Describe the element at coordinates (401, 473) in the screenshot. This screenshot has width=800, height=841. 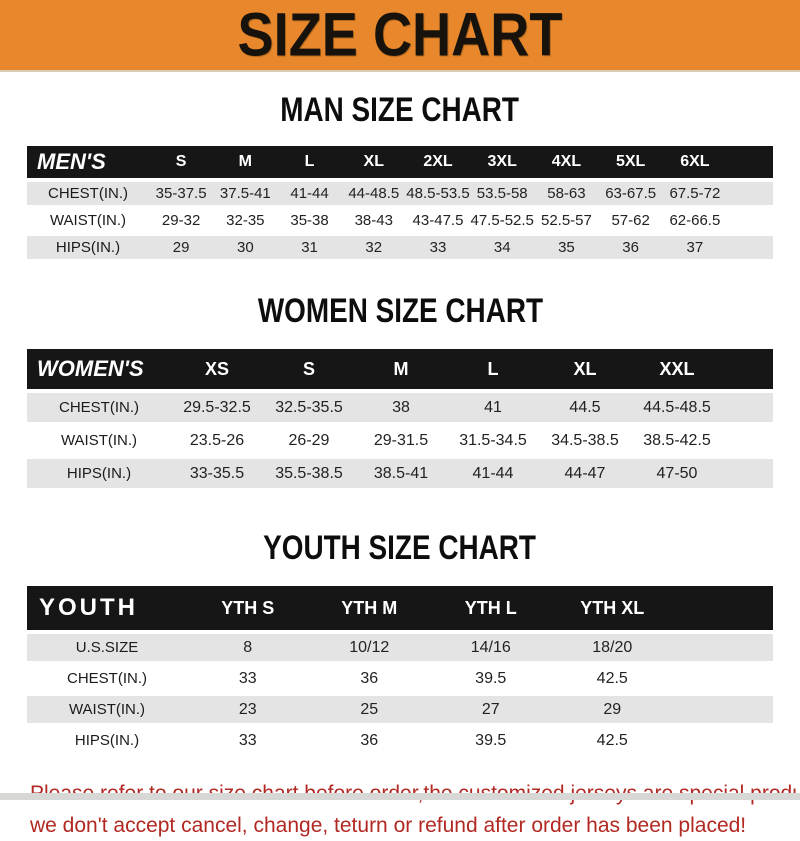
I see `size-cell: 38.5-41` at that location.